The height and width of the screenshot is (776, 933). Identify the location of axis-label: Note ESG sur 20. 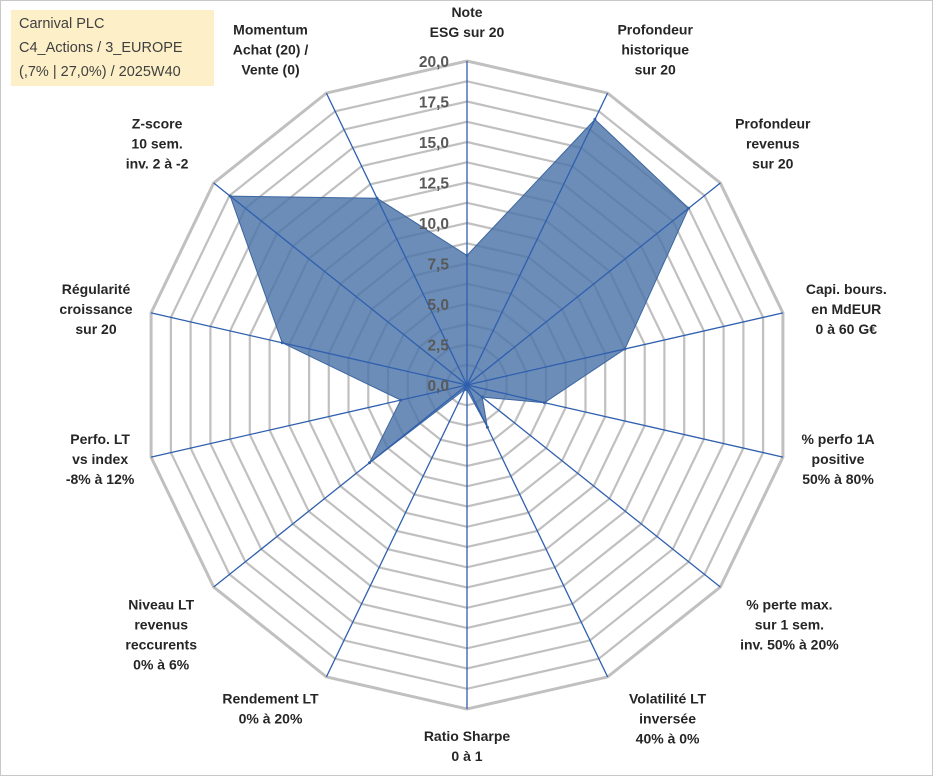
(467, 22).